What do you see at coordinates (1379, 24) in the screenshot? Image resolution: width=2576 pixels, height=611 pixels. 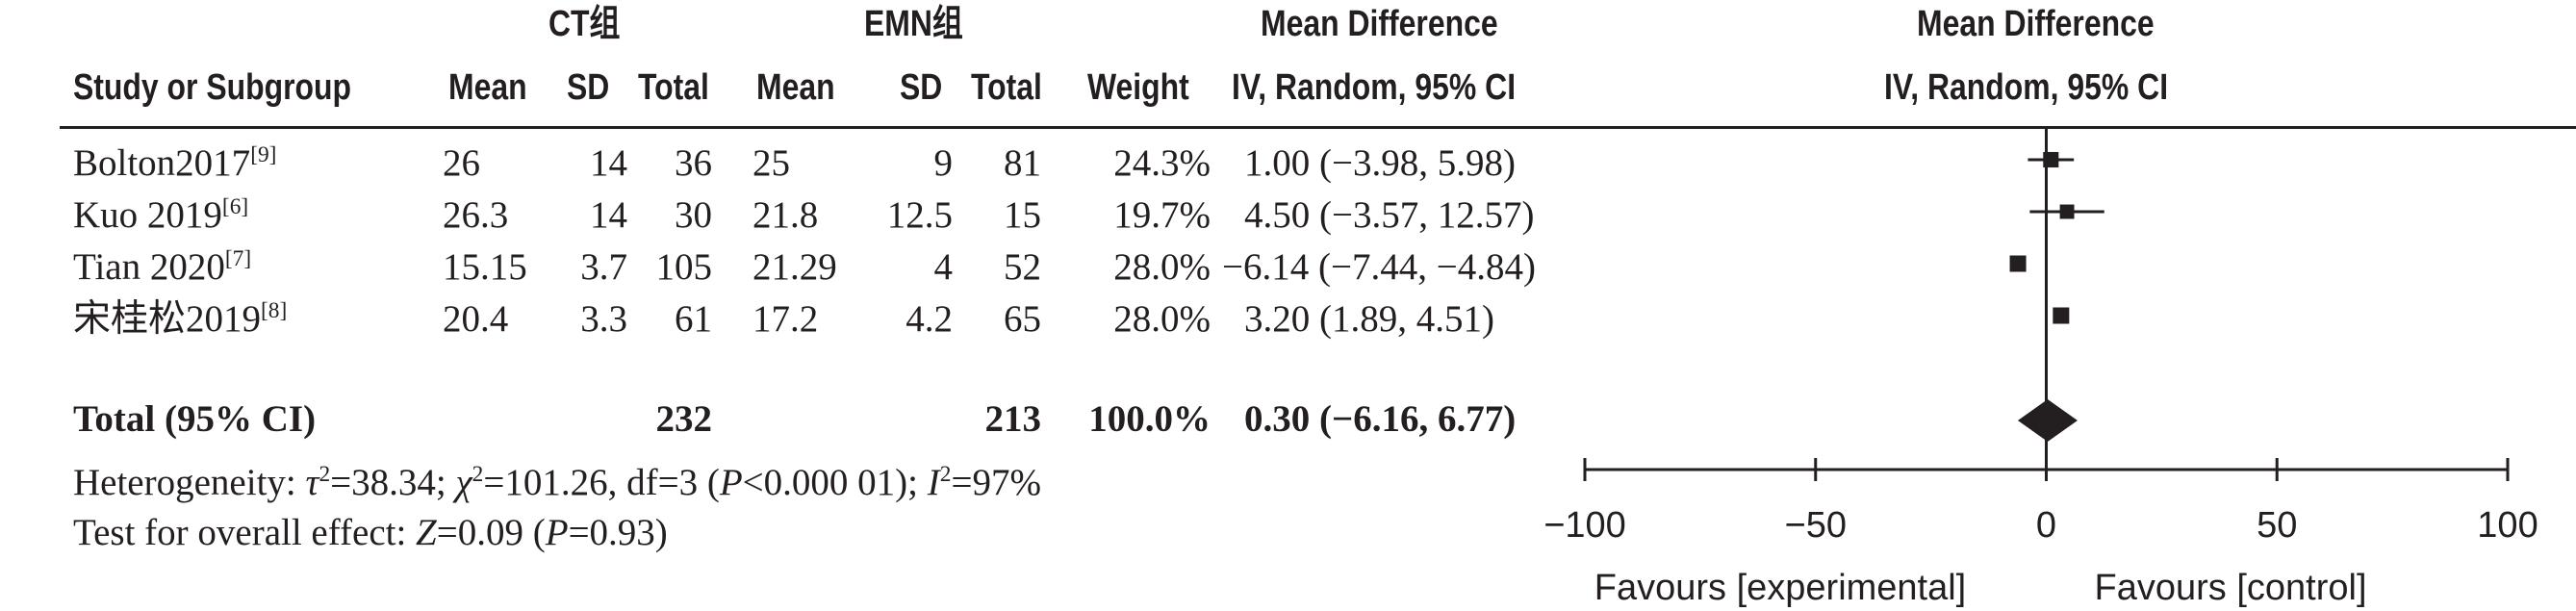 I see `md-table-header: Mean Difference` at bounding box center [1379, 24].